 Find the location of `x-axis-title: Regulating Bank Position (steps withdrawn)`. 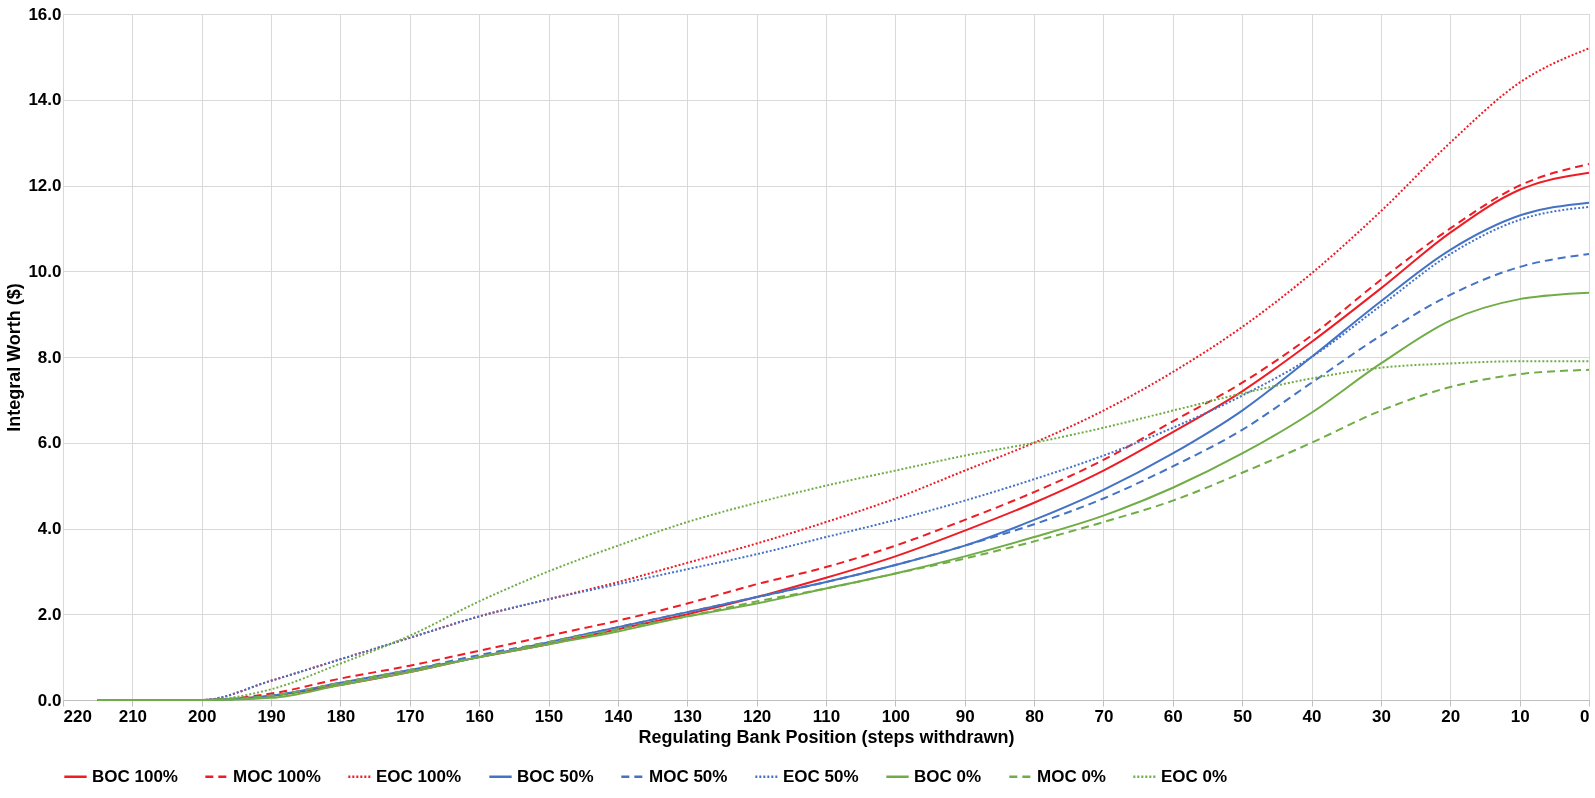

x-axis-title: Regulating Bank Position (steps withdrawn) is located at coordinates (826, 736).